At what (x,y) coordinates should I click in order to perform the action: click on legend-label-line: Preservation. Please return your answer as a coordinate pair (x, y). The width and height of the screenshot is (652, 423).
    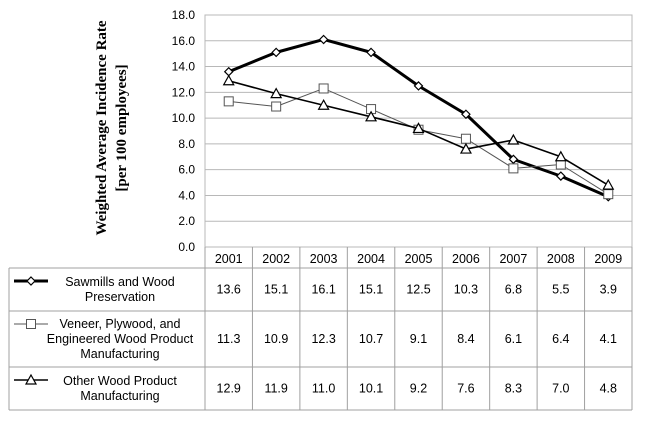
    Looking at the image, I should click on (120, 297).